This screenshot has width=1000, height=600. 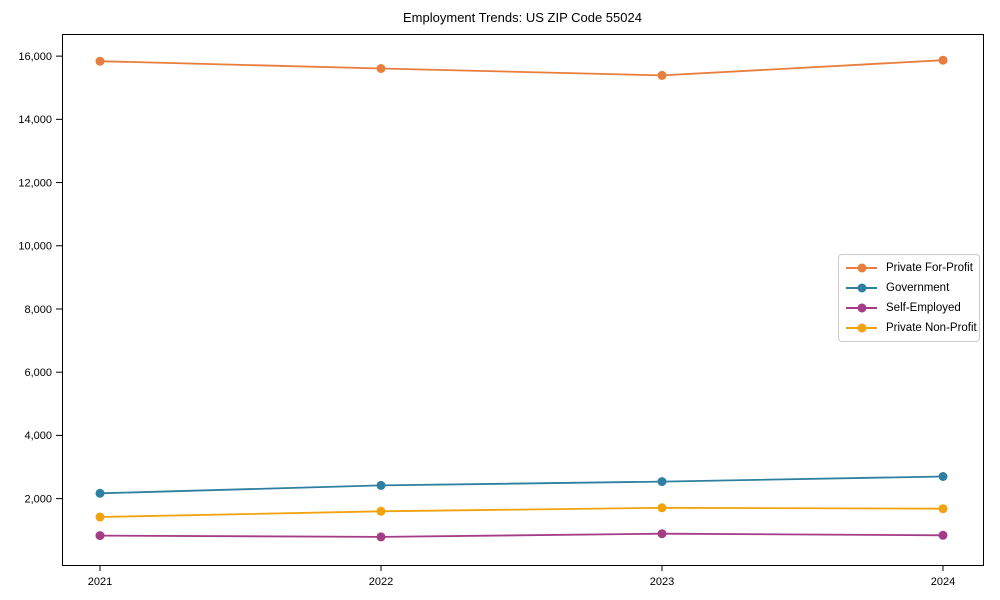 I want to click on data-point-private-for-profit-2023, so click(x=662, y=75).